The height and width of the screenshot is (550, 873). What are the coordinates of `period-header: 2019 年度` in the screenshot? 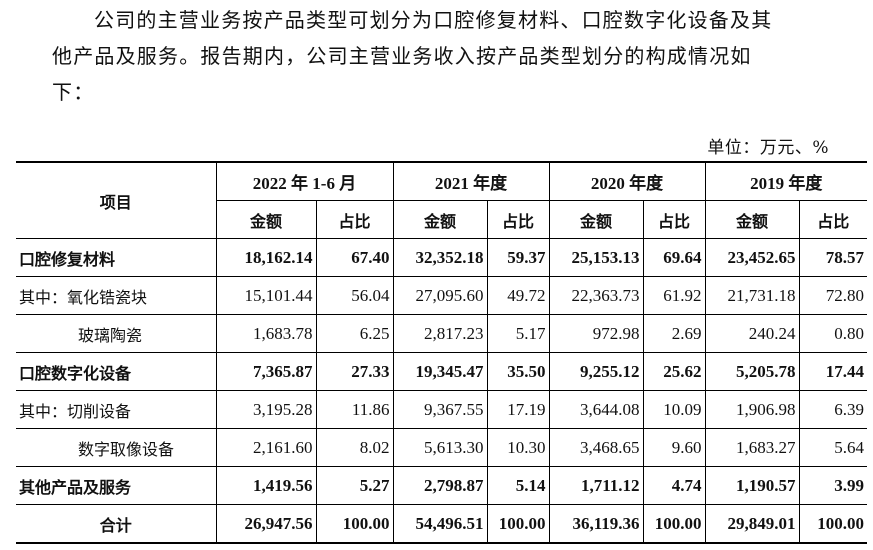 It's located at (786, 181).